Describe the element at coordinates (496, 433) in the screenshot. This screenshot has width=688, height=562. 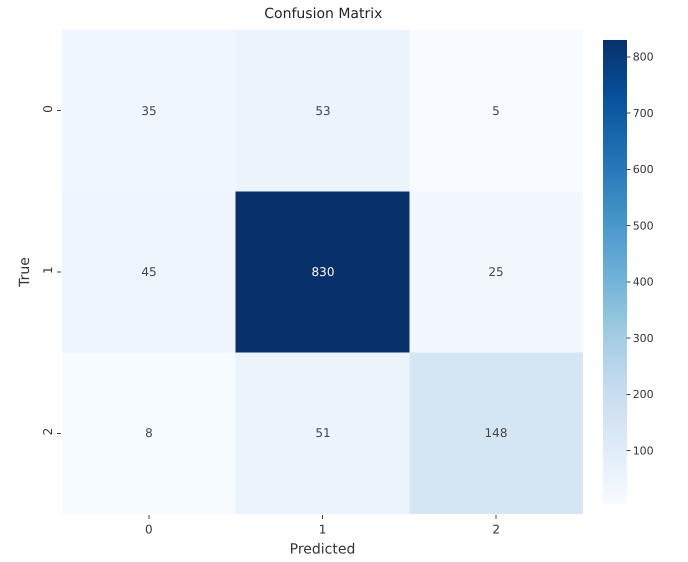
I see `data-label: 148` at that location.